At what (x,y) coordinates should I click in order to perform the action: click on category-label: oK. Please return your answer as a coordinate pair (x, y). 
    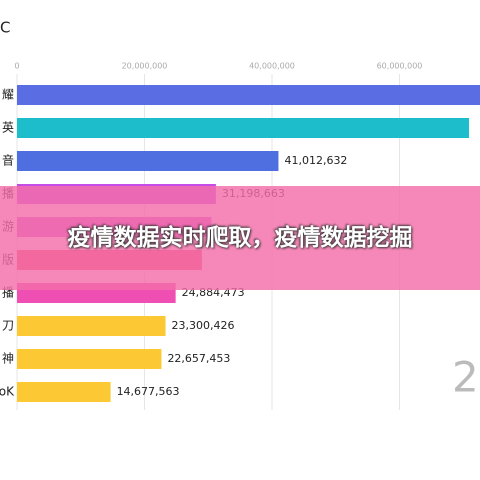
    Looking at the image, I should click on (7, 392).